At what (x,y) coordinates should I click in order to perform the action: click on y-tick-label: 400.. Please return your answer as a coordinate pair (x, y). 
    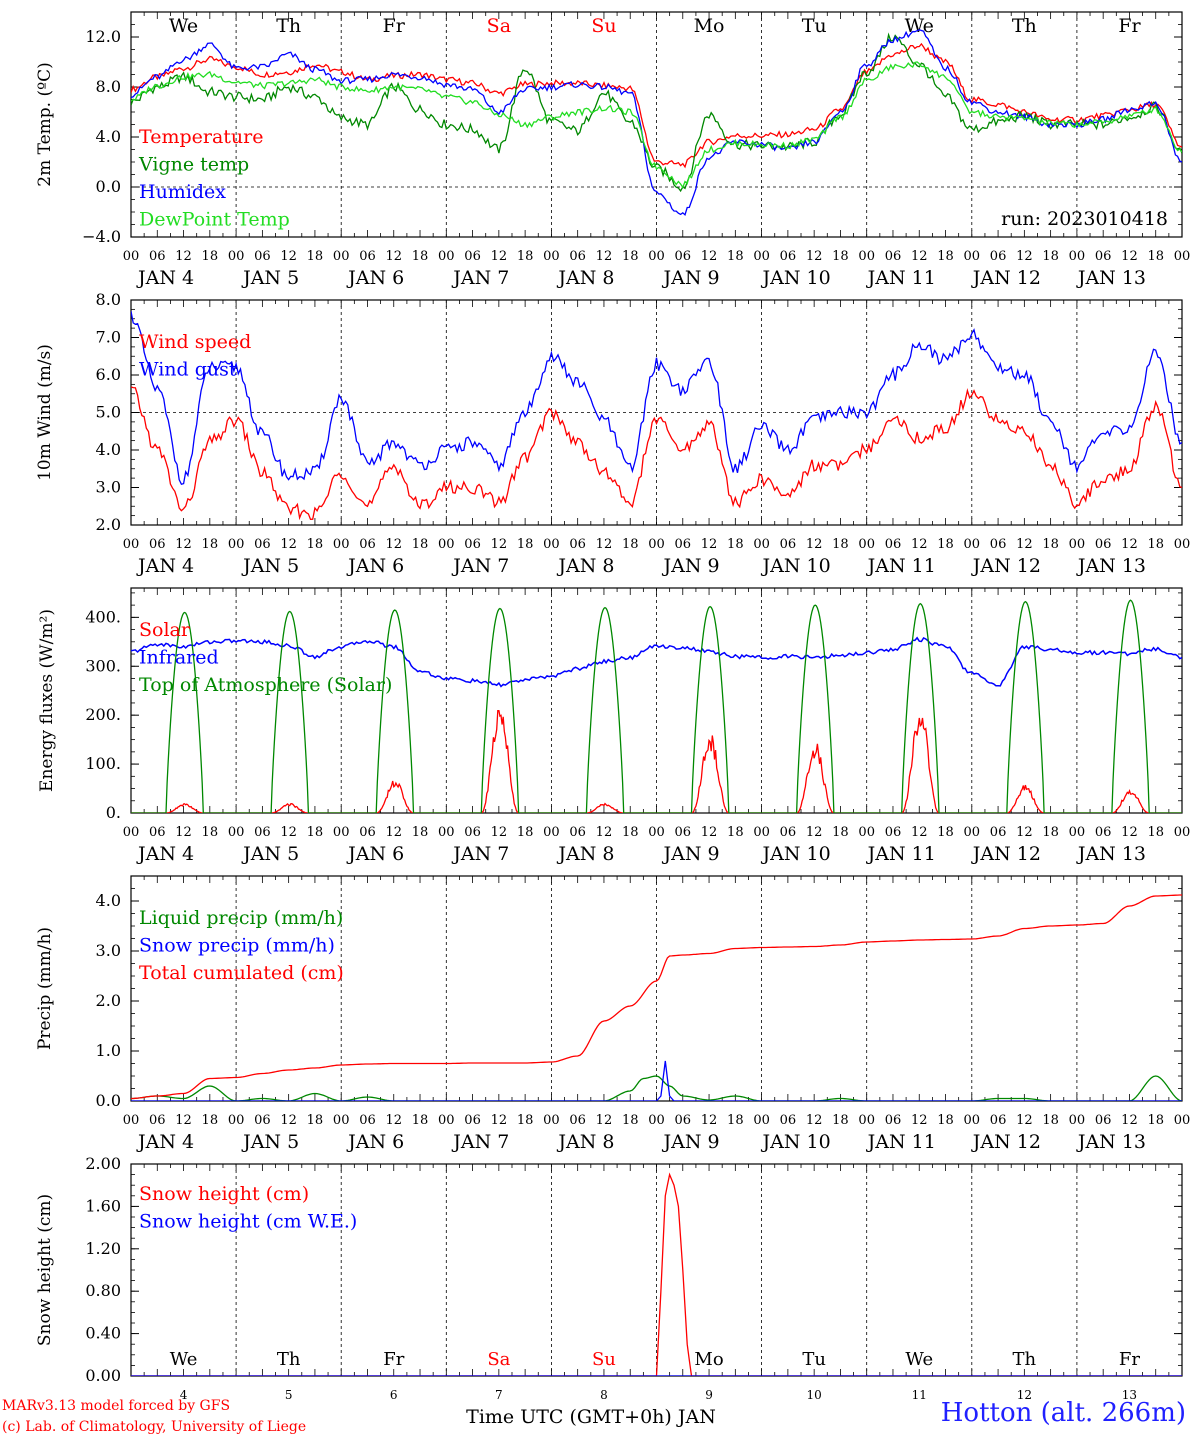
    Looking at the image, I should click on (103, 616).